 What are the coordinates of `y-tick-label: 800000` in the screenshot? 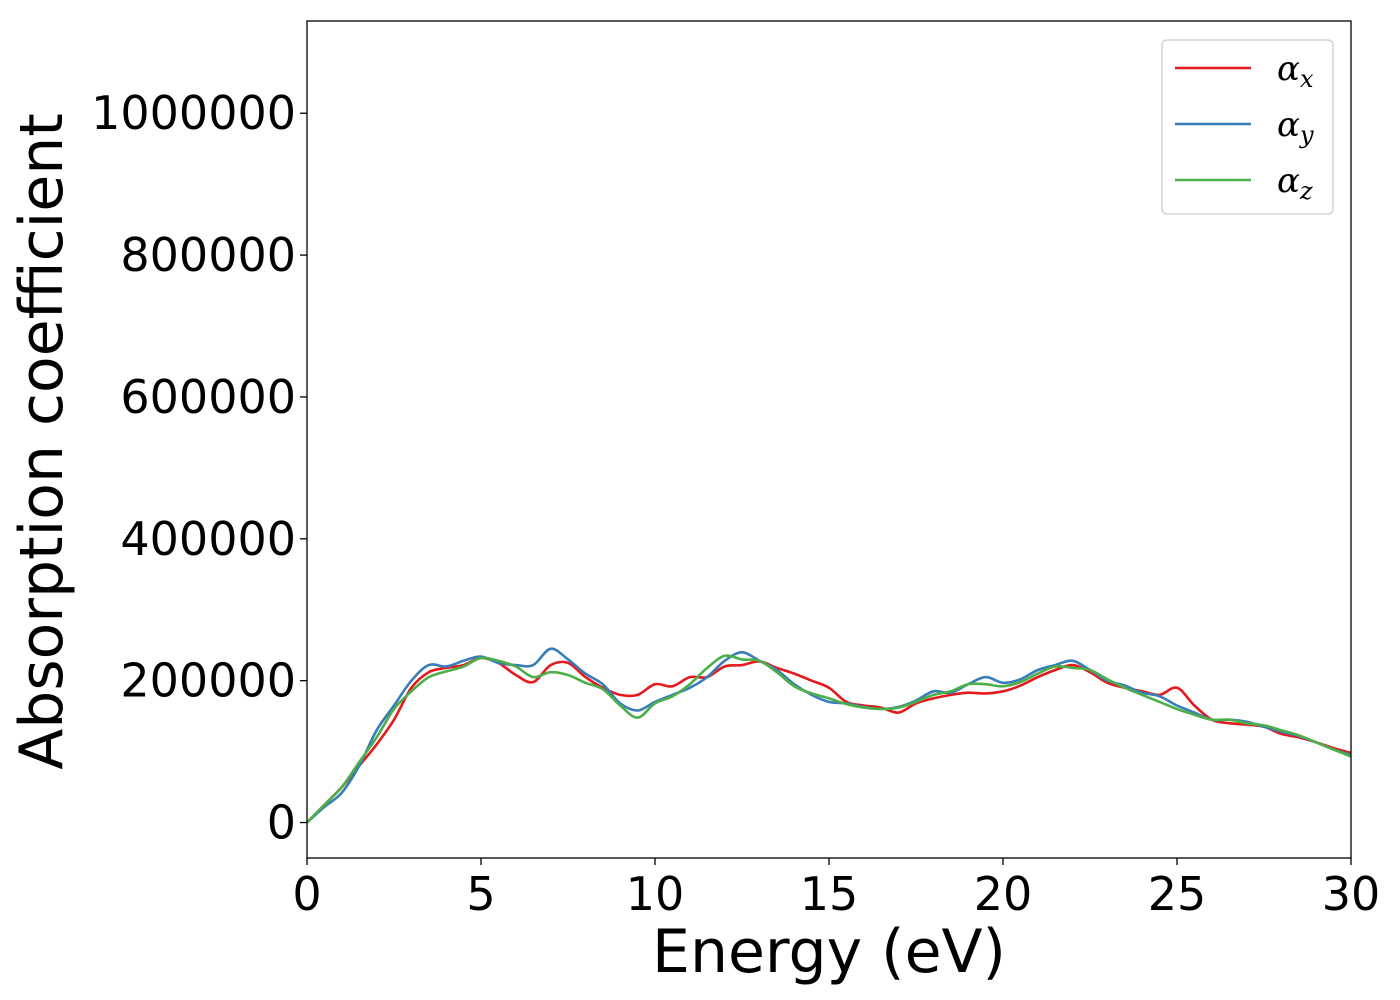 It's located at (208, 255).